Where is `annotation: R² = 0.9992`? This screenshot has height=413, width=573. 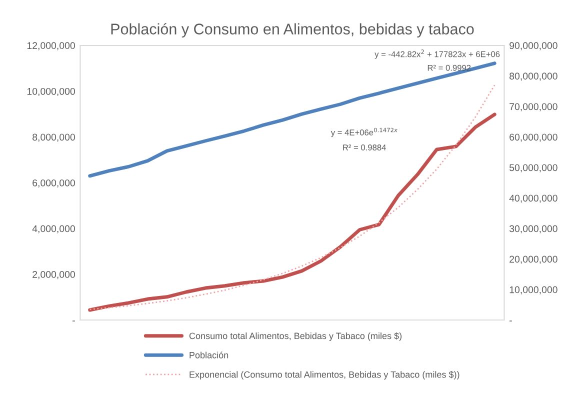 annotation: R² = 0.9992 is located at coordinates (449, 67).